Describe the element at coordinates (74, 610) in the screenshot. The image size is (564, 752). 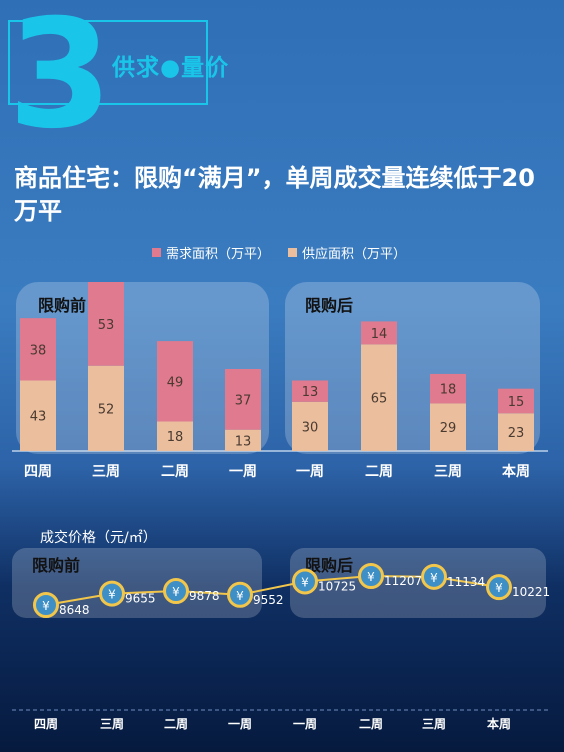
I see `price-value-label: 8648` at that location.